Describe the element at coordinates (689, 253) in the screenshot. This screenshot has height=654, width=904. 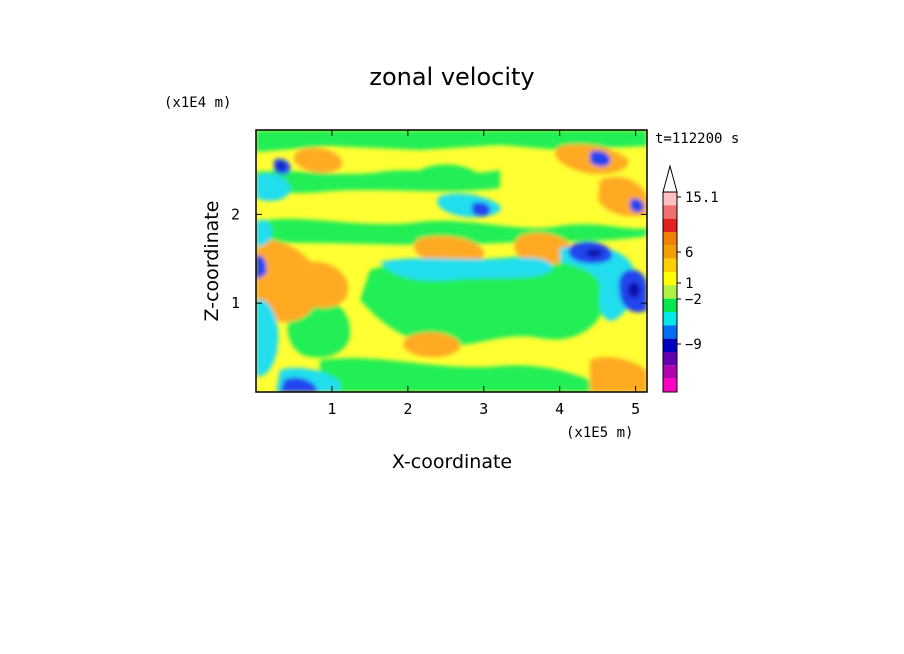
I see `colorbar-label: 6` at that location.